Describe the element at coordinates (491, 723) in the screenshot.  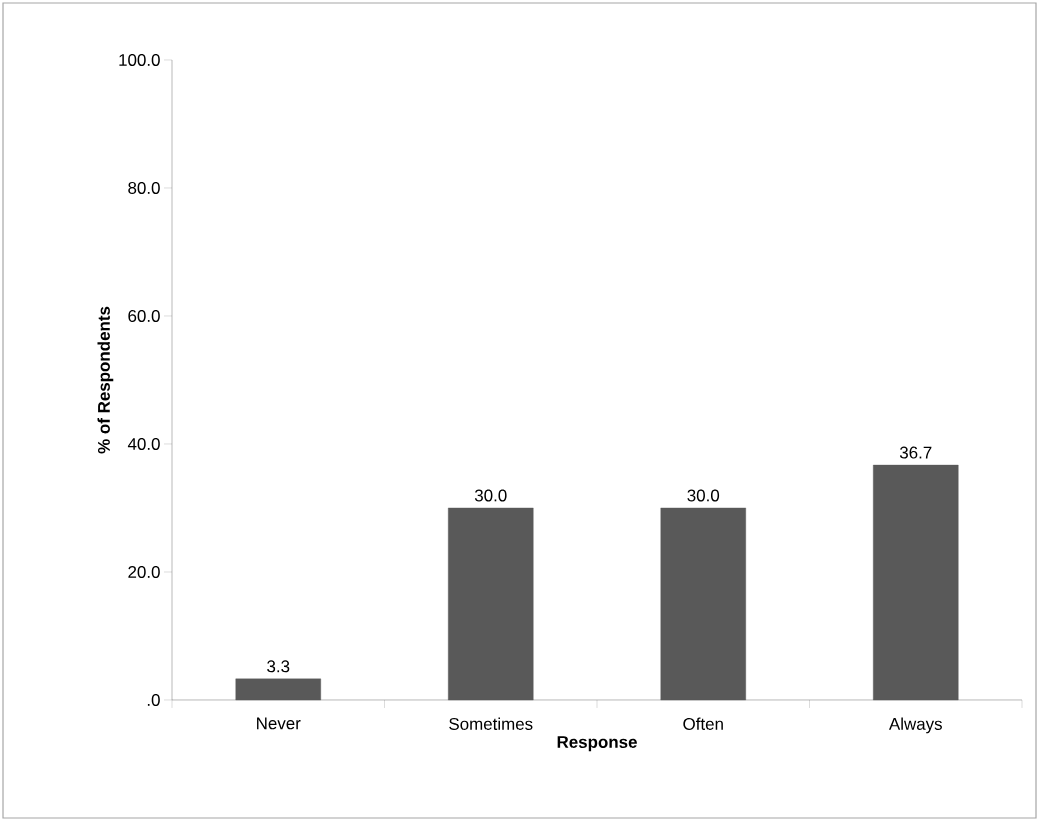
I see `x-tick-label: Sometimes` at that location.